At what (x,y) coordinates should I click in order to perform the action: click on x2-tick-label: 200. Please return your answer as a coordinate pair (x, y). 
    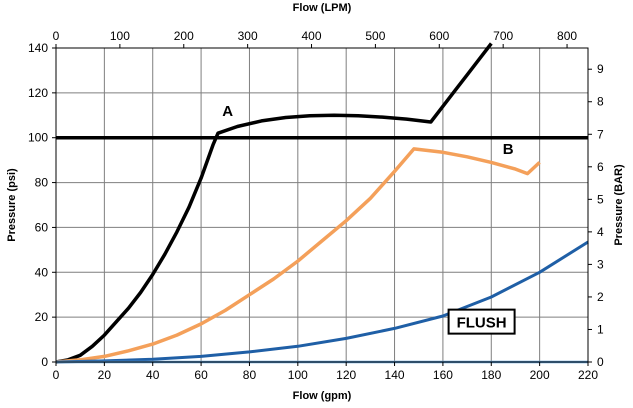
    Looking at the image, I should click on (184, 36).